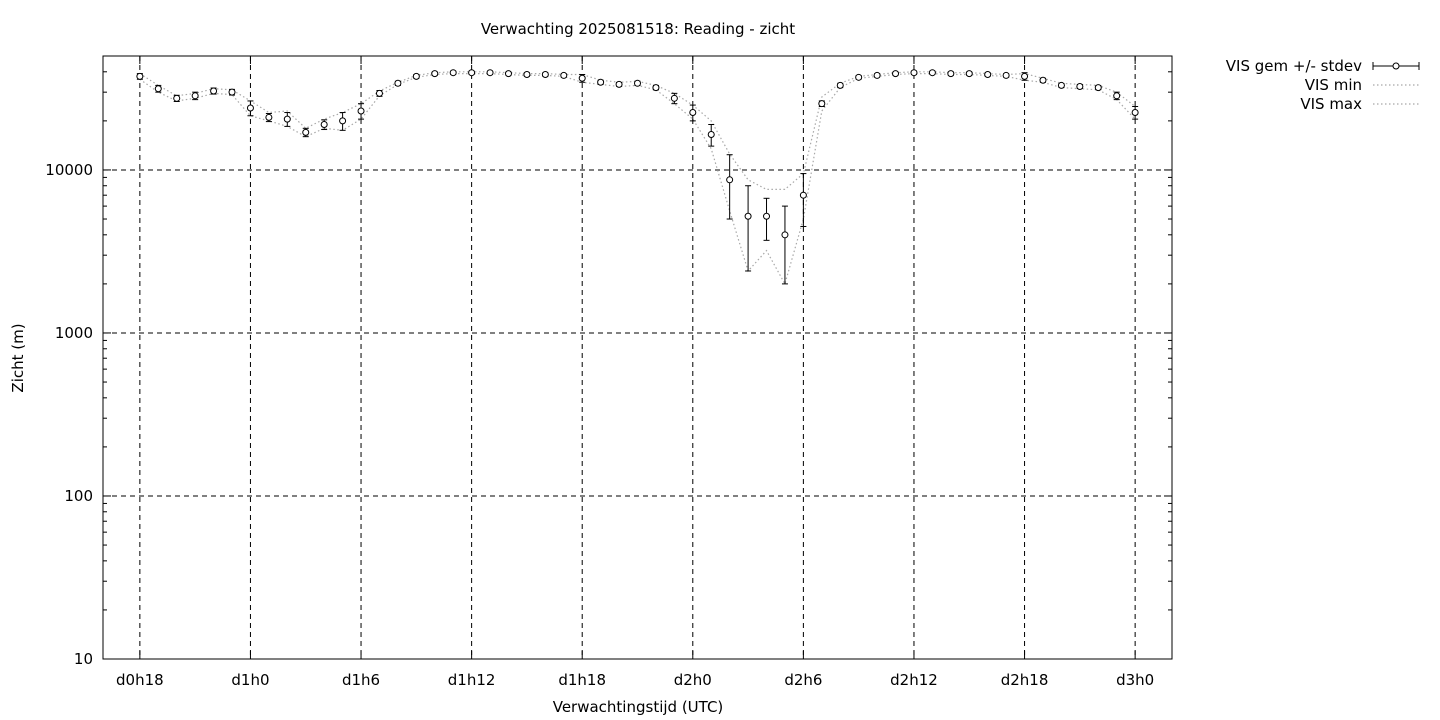 The image size is (1440, 720). I want to click on legend-swatch-point, so click(1396, 66).